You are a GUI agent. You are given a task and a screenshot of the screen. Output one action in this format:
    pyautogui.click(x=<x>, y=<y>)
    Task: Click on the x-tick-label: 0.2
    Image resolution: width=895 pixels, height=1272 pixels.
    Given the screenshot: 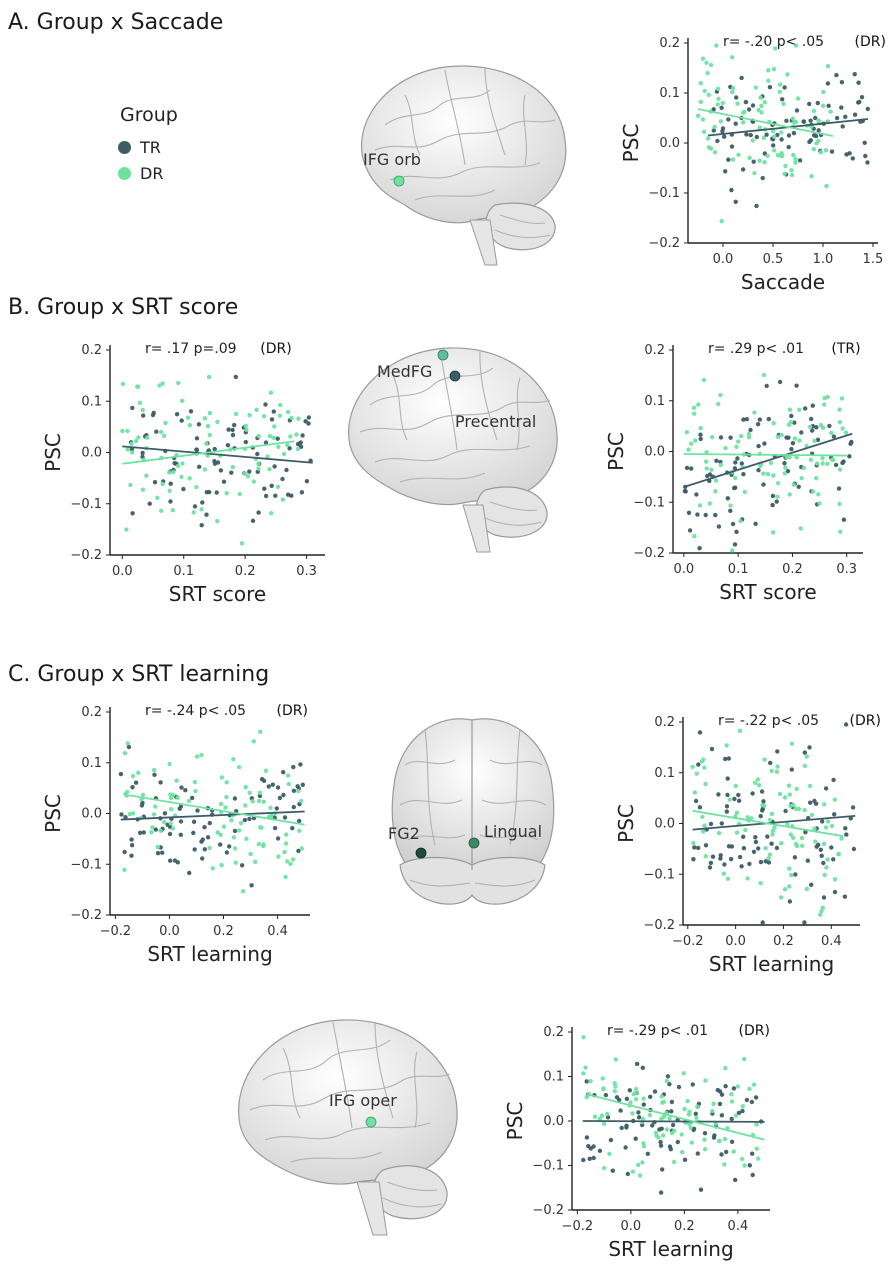 What is the action you would take?
    pyautogui.click(x=684, y=1226)
    